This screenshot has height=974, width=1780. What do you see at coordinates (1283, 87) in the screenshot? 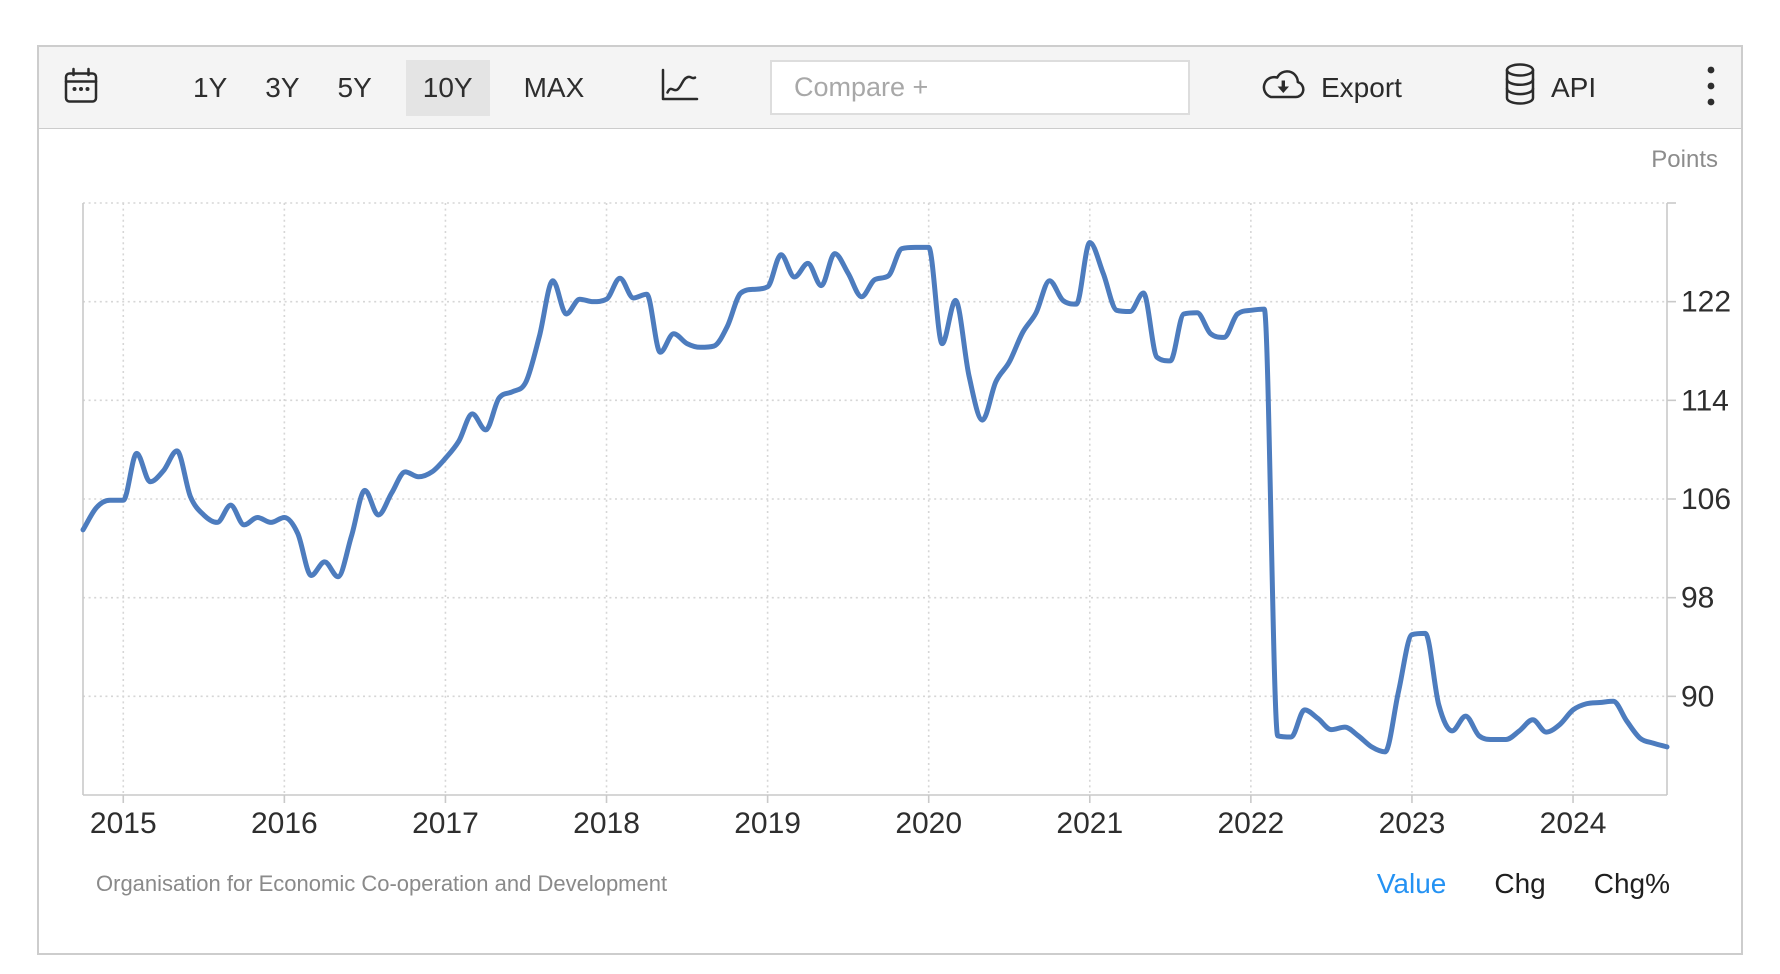
I see `cloud-download-icon` at bounding box center [1283, 87].